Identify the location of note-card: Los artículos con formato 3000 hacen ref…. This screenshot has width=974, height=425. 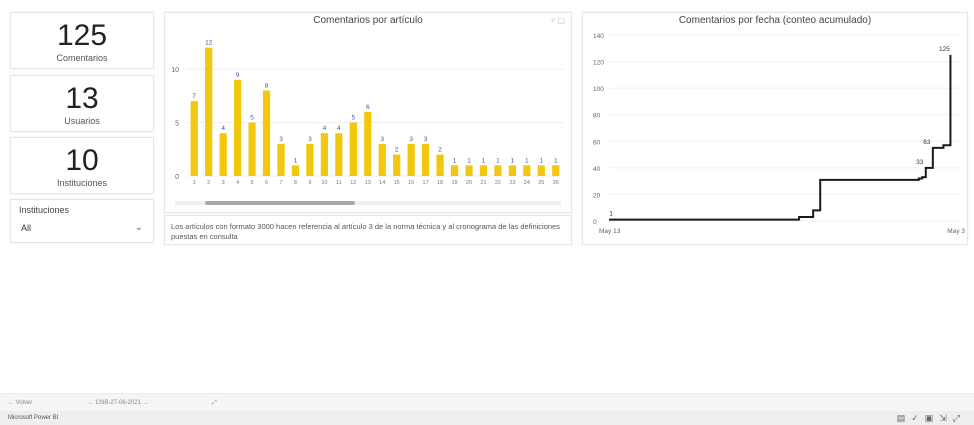
(368, 230).